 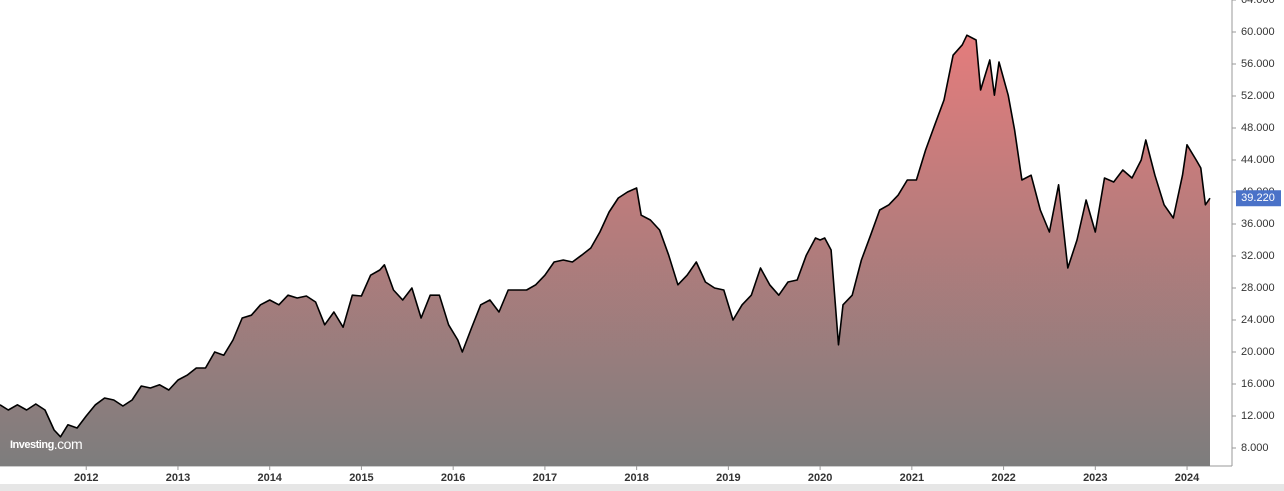 What do you see at coordinates (1258, 3) in the screenshot?
I see `y-tick-label: 64.000` at bounding box center [1258, 3].